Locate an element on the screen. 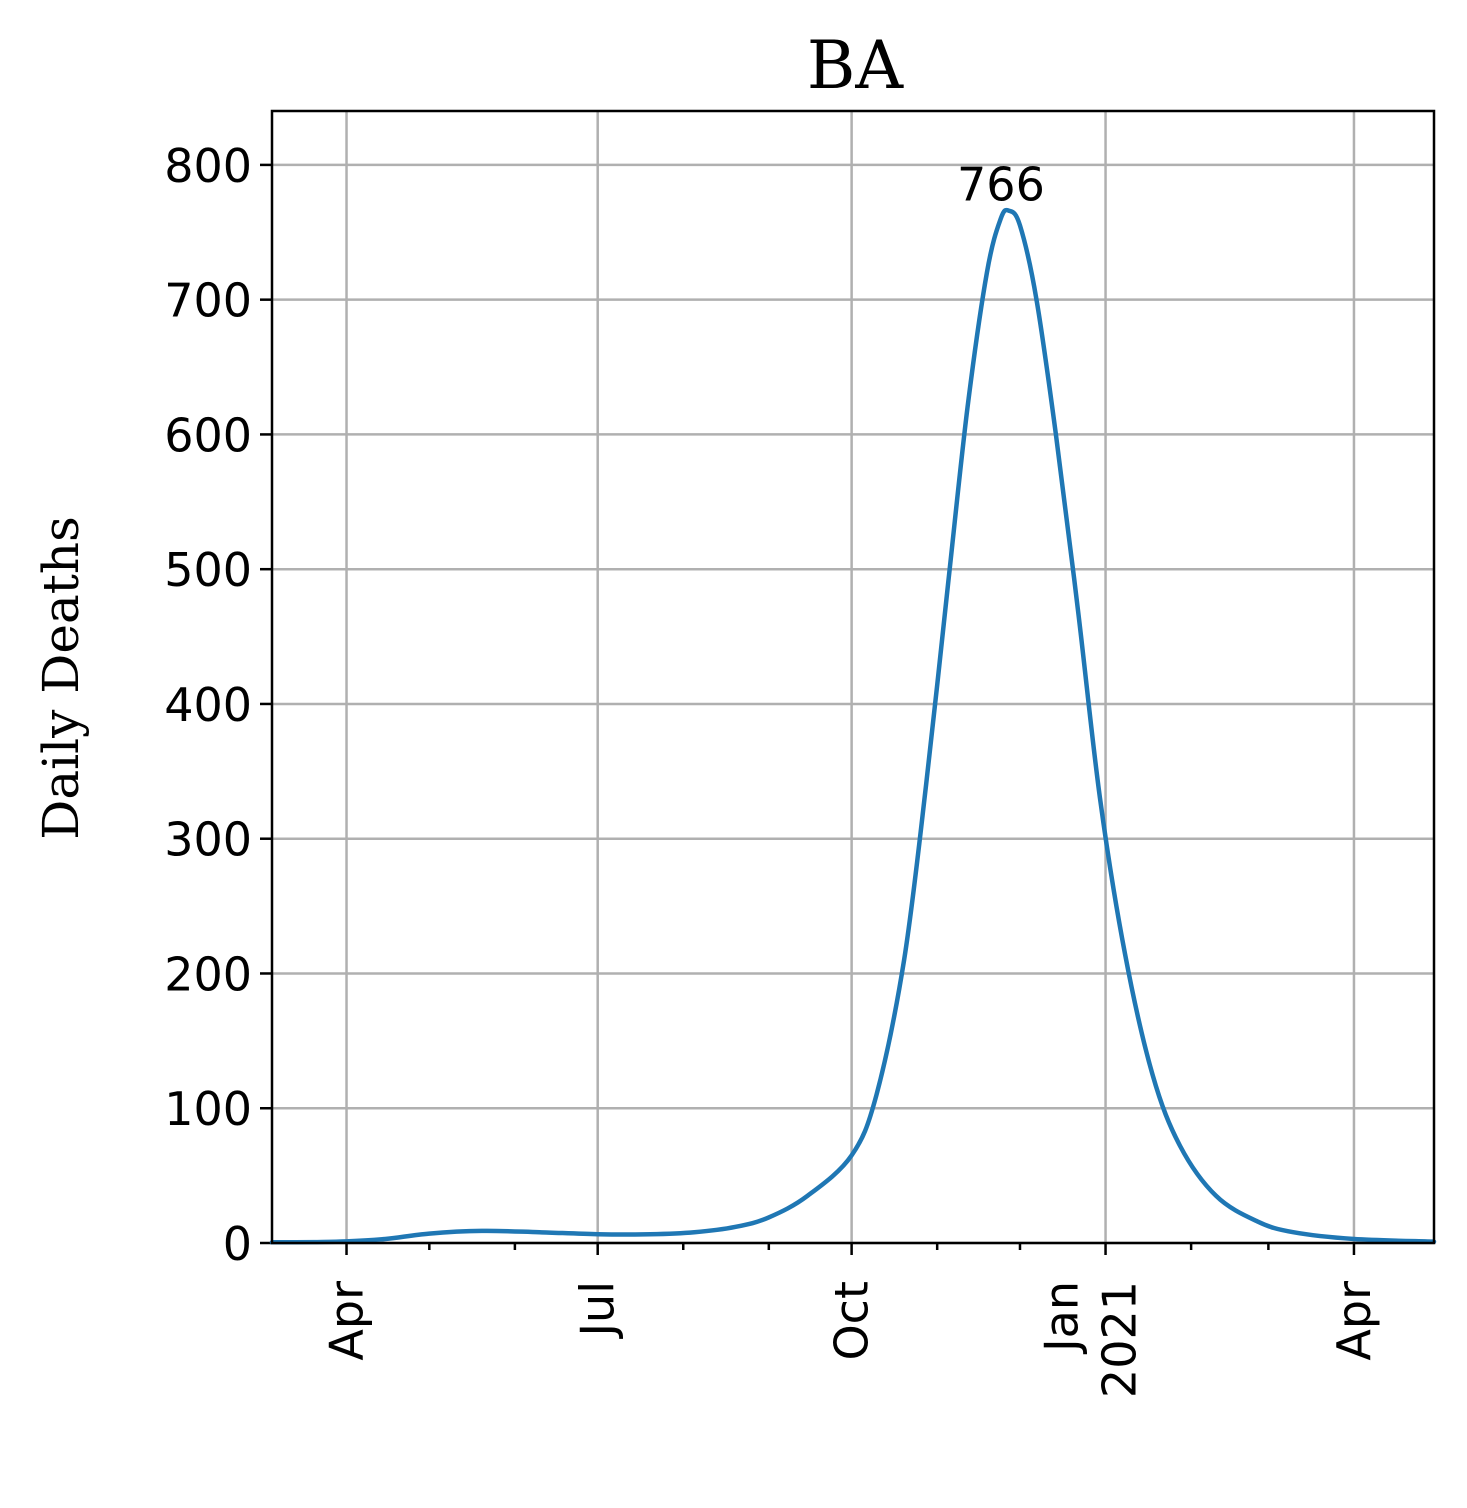  y-tick-label: 700 is located at coordinates (208, 301).